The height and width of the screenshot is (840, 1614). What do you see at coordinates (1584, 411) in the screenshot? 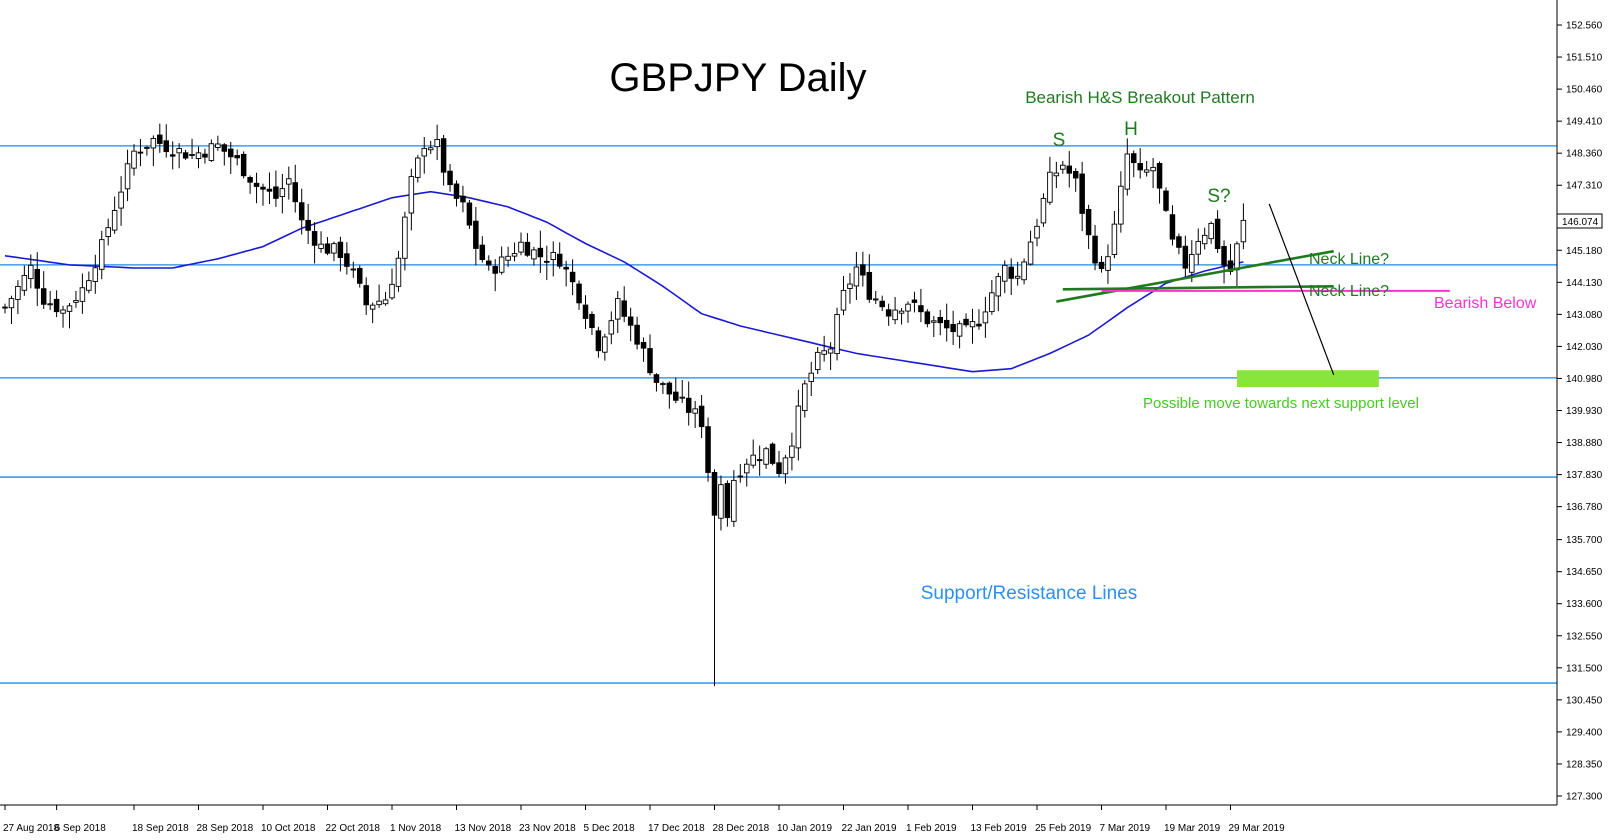
I see `price-tick-label: 139.930` at bounding box center [1584, 411].